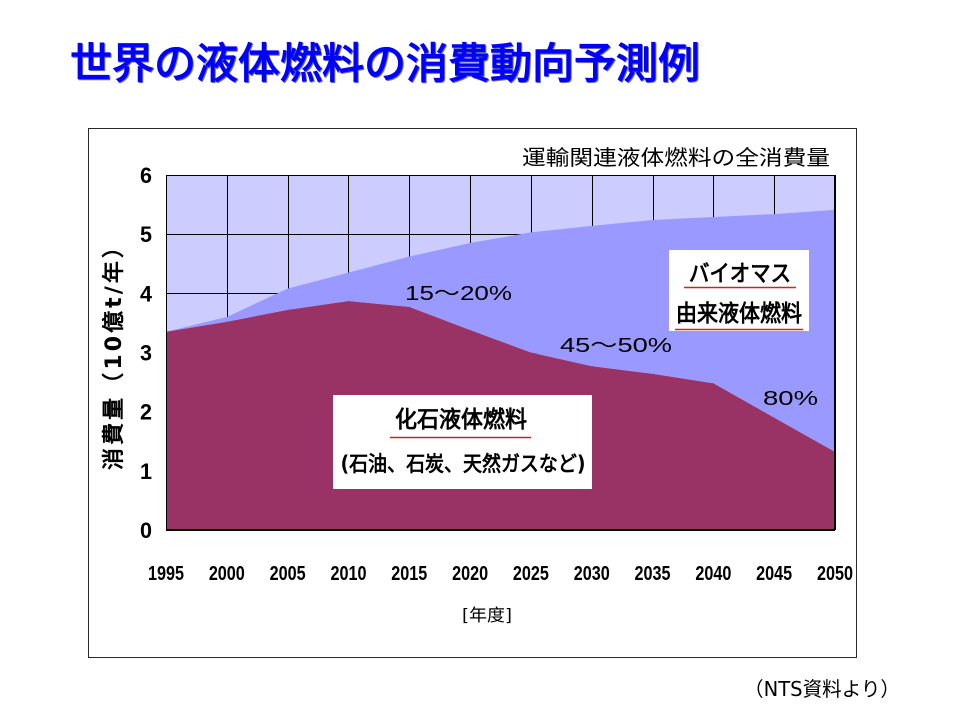 Image resolution: width=960 pixels, height=720 pixels. Describe the element at coordinates (227, 574) in the screenshot. I see `x-tick-label: 2000` at that location.